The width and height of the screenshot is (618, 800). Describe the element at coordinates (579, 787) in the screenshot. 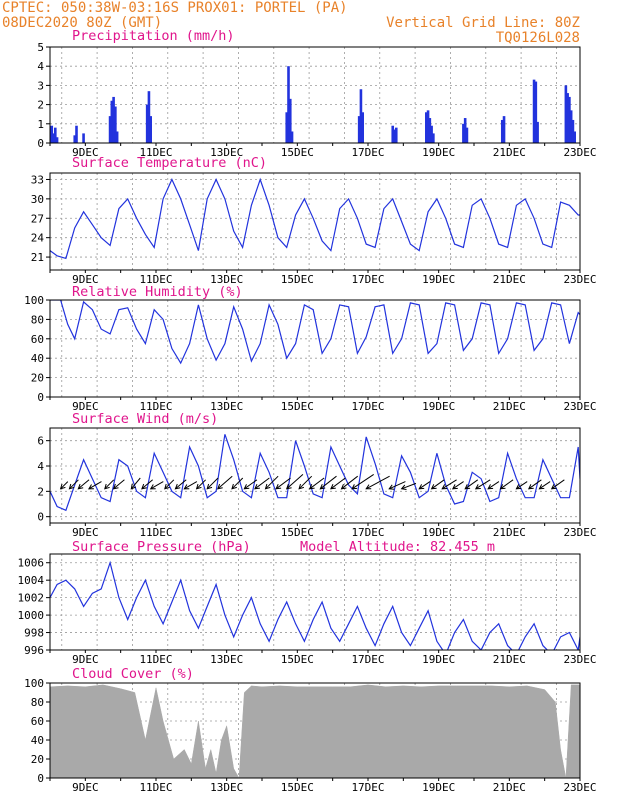

I see `x-tick-label: 23DEC` at that location.